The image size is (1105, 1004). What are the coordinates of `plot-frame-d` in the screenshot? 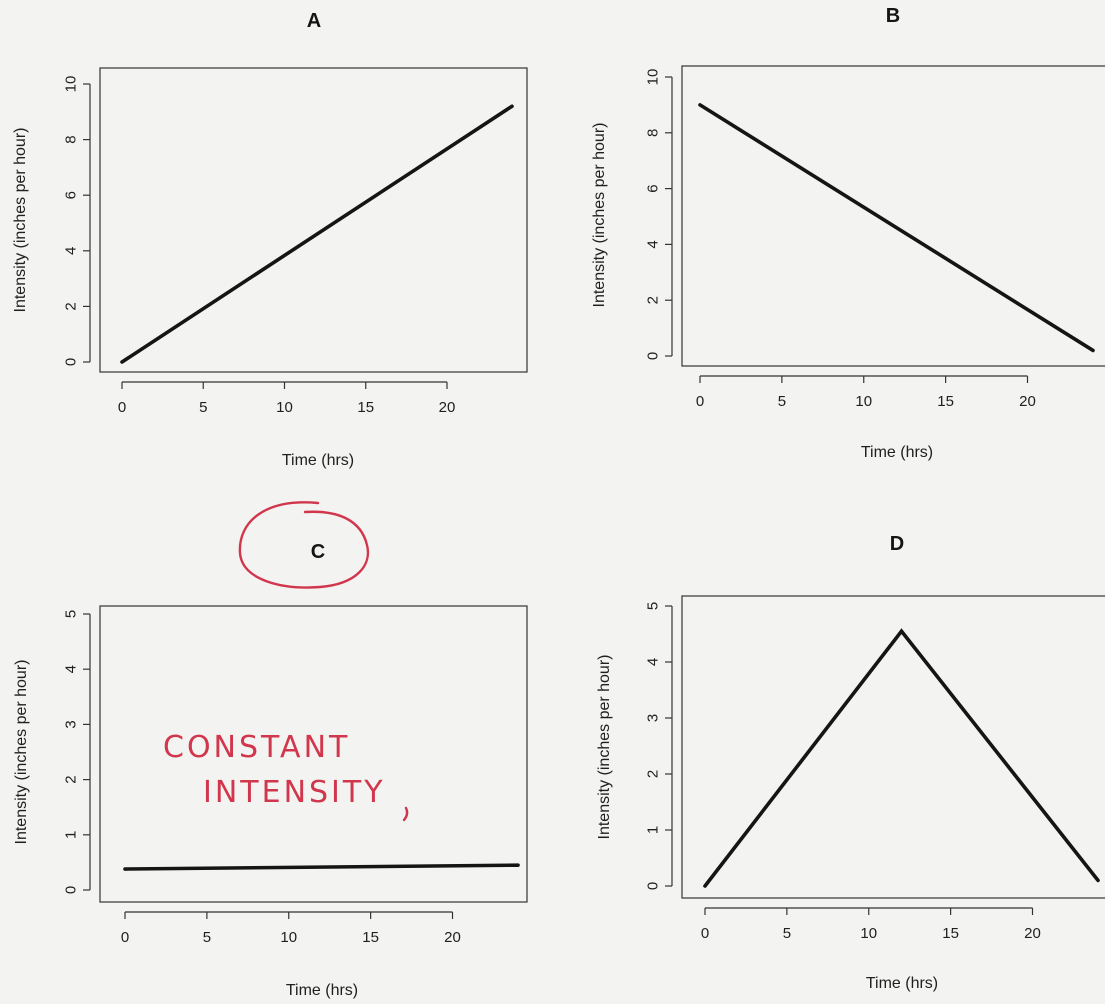 It's located at (893, 747).